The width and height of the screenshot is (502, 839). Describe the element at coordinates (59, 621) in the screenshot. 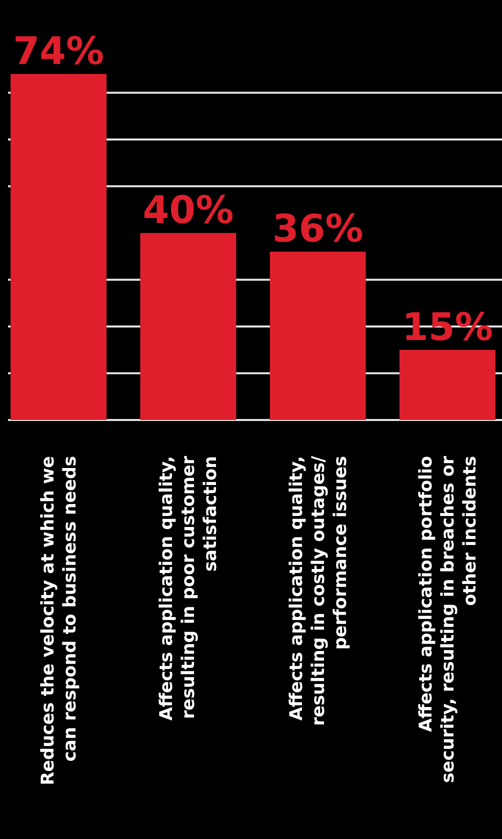

I see `x-tick-label: Reduces the velocity at which we can respond to business needs` at that location.